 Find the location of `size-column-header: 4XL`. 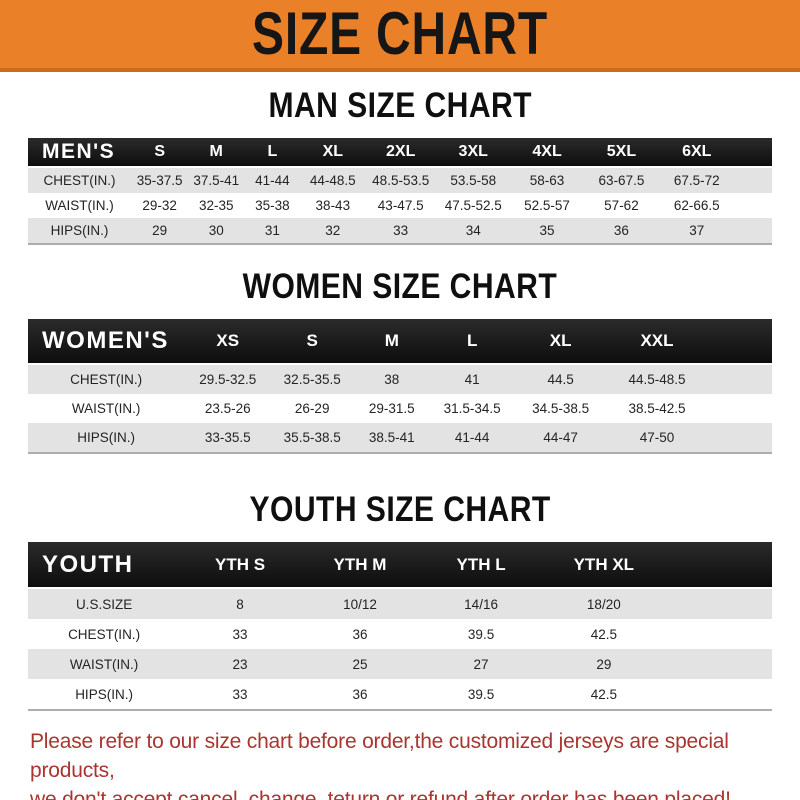

size-column-header: 4XL is located at coordinates (547, 153).